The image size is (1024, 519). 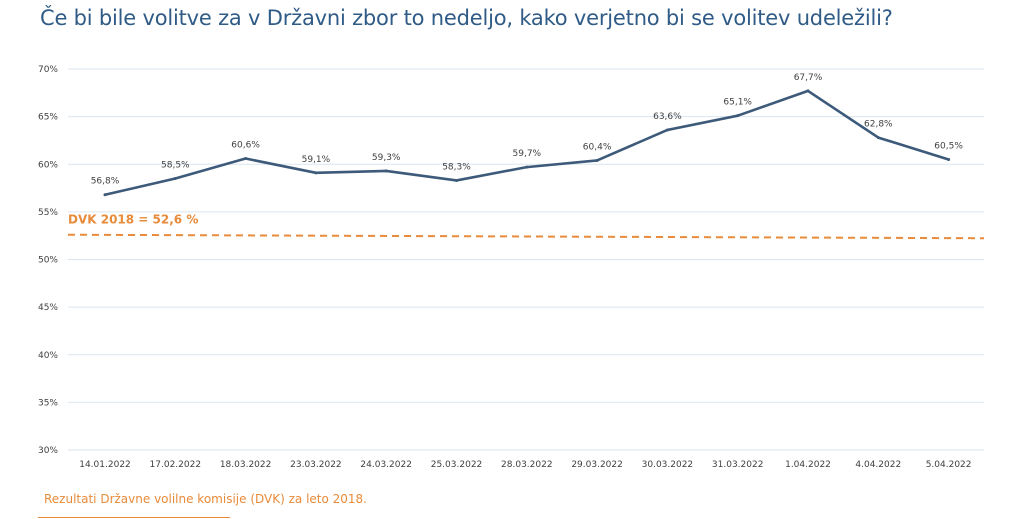 I want to click on x-tick-label: 29.03.2022, so click(x=597, y=465).